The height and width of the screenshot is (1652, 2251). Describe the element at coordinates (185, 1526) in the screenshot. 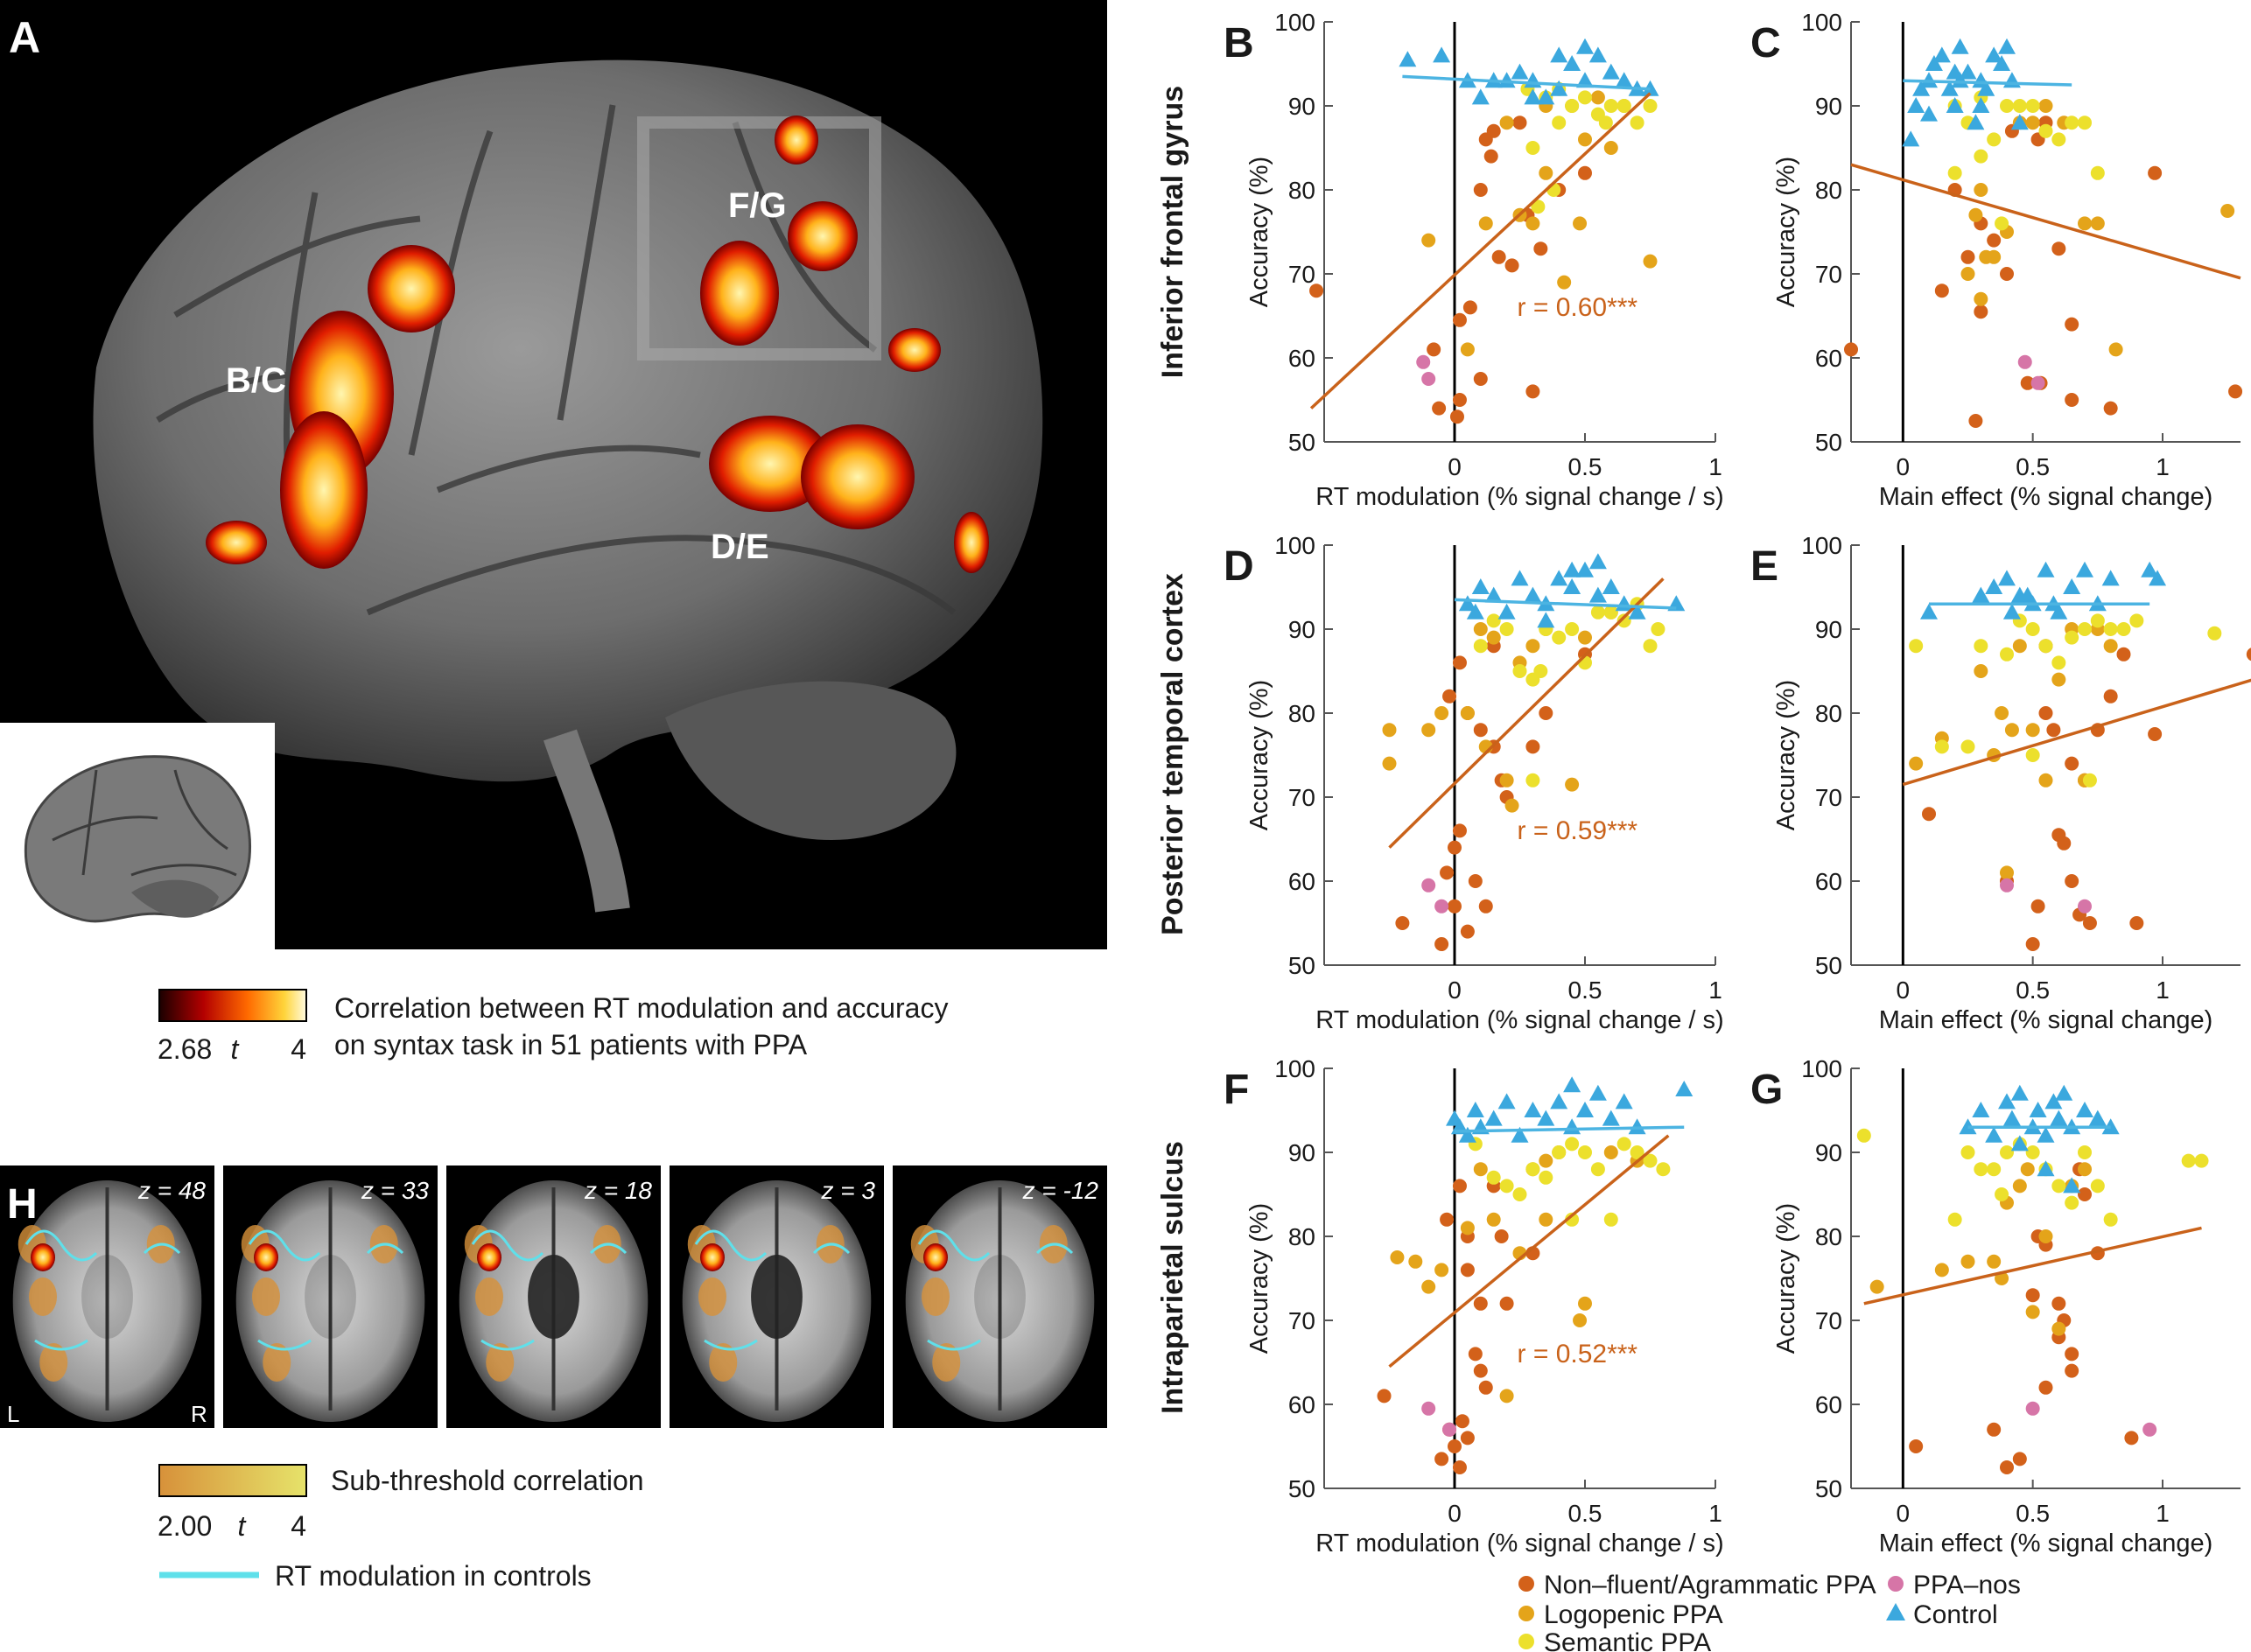

I see `colorbar-sub-min: 2.00` at that location.